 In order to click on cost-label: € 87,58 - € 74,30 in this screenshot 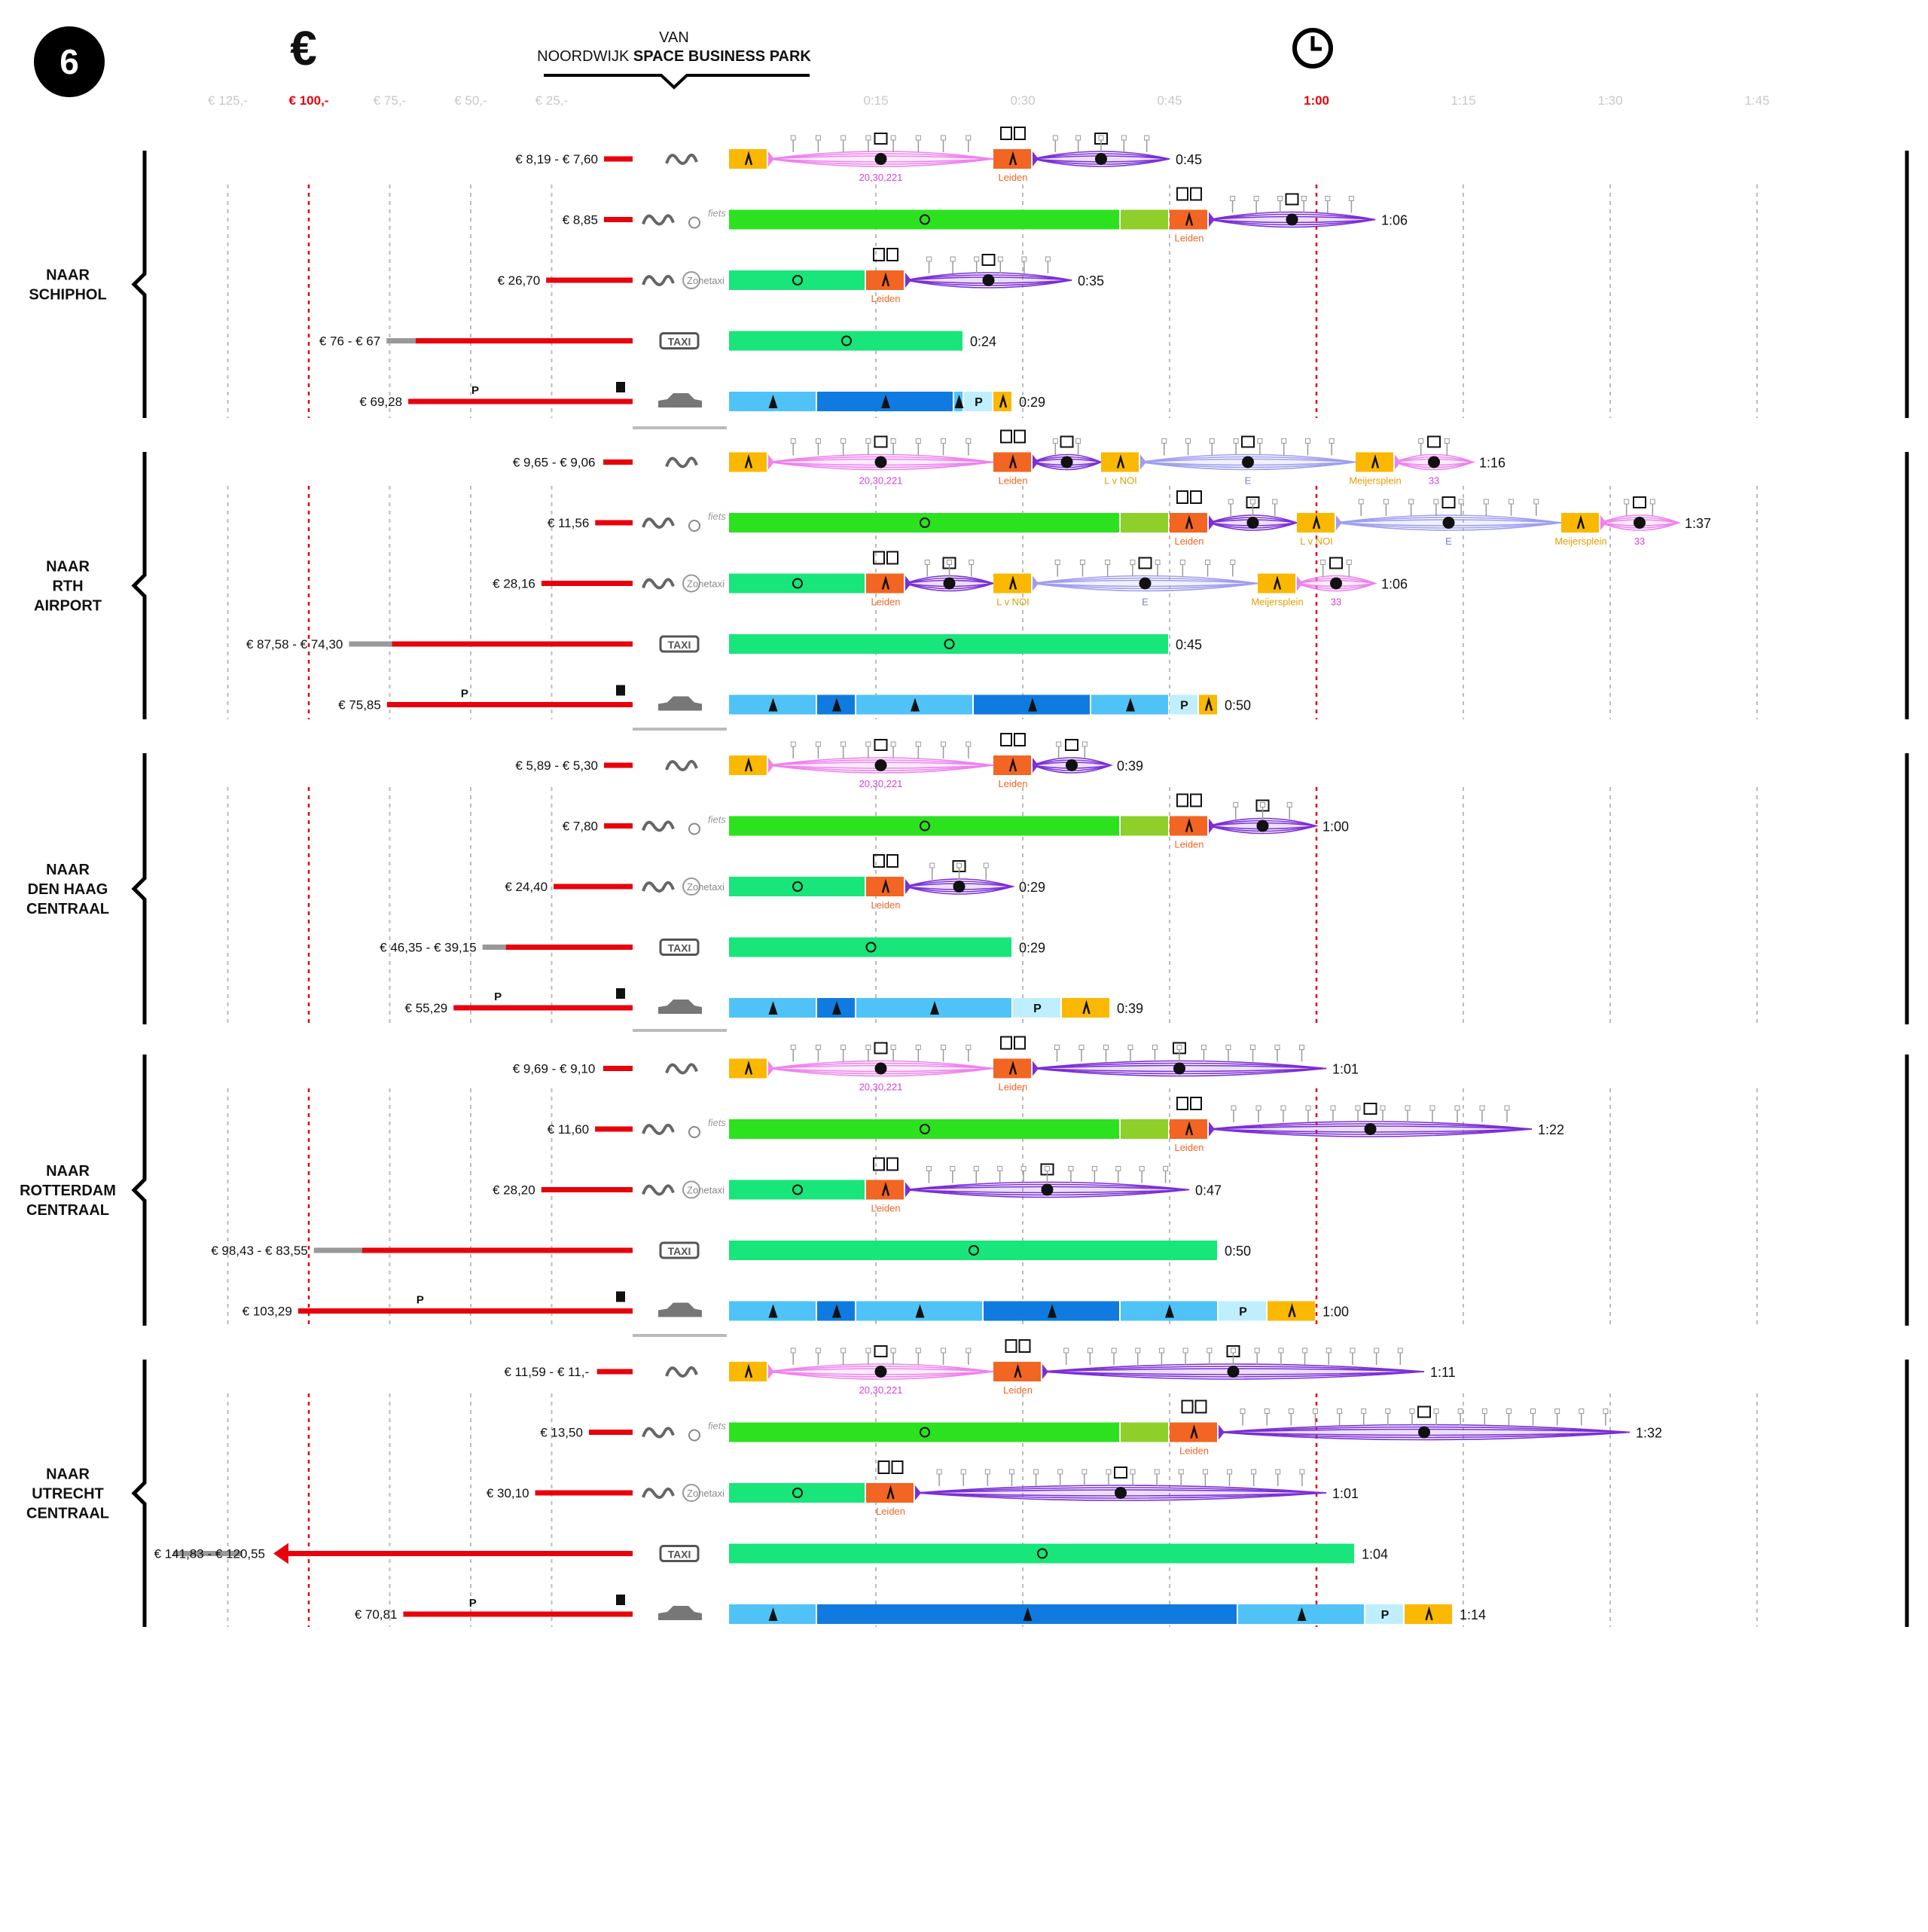, I will do `click(294, 645)`.